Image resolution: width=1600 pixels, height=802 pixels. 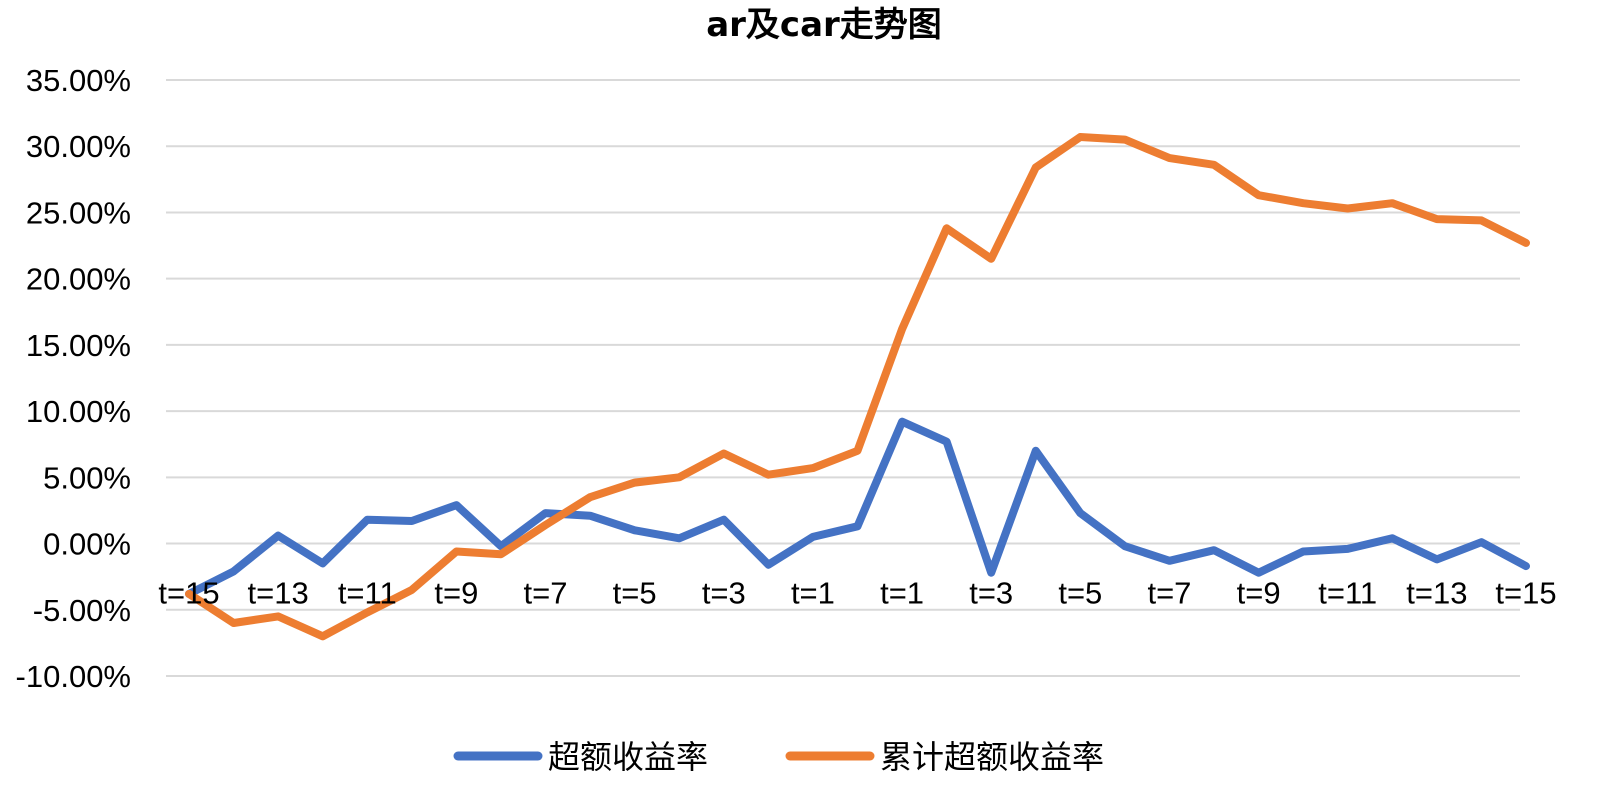 What do you see at coordinates (78, 345) in the screenshot?
I see `y-tick-label: 15.00%` at bounding box center [78, 345].